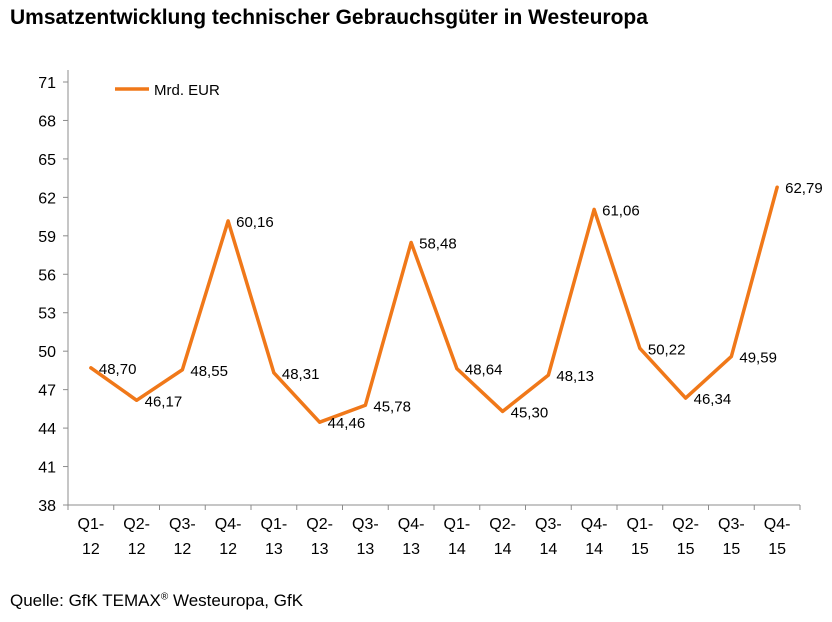 Image resolution: width=832 pixels, height=622 pixels. What do you see at coordinates (187, 90) in the screenshot?
I see `legend-label: Mrd. EUR` at bounding box center [187, 90].